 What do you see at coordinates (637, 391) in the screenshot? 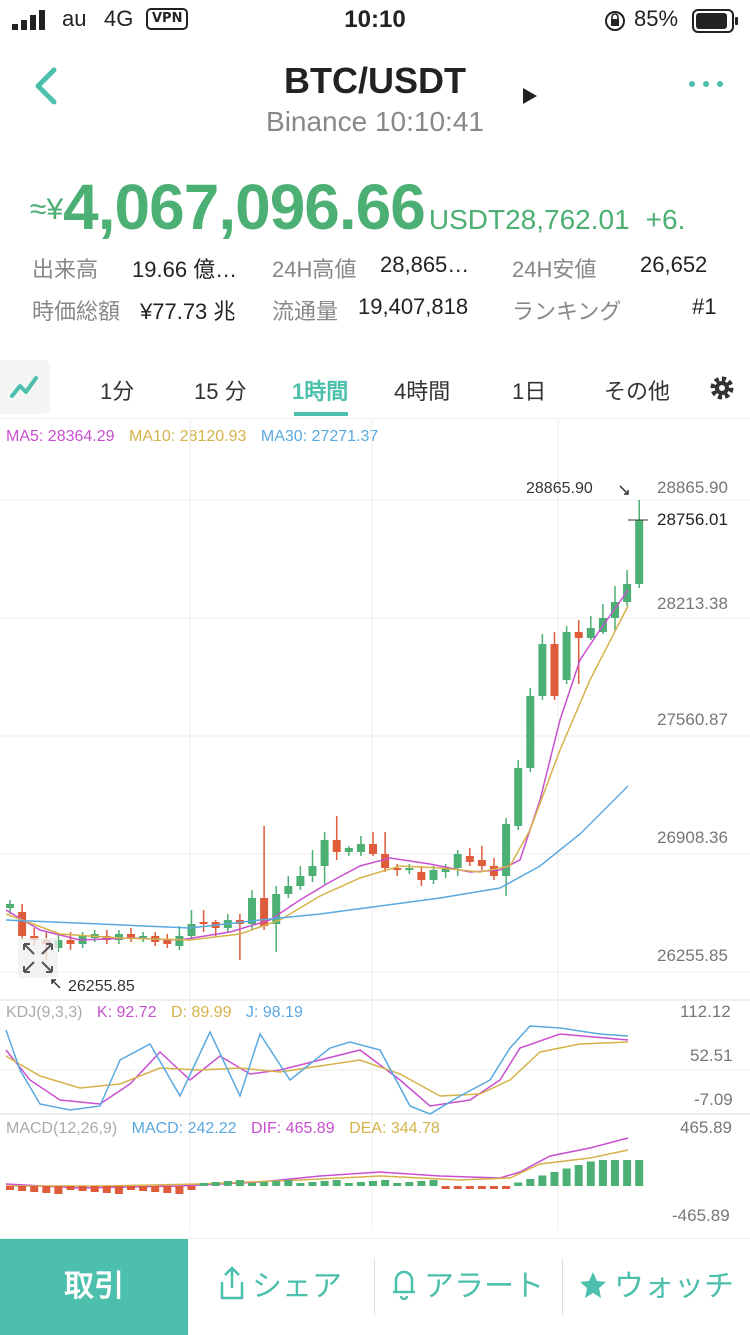
I see `tab-other: その他` at bounding box center [637, 391].